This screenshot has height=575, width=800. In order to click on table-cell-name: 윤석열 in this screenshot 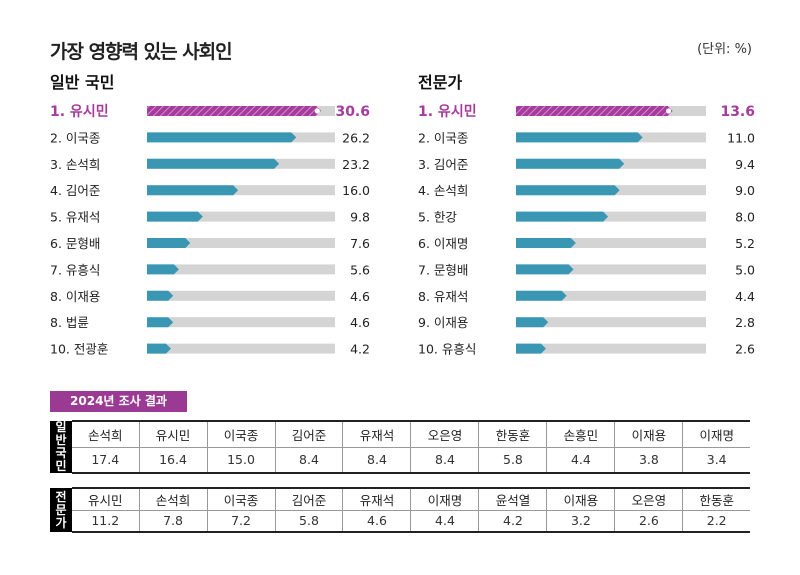, I will do `click(512, 499)`.